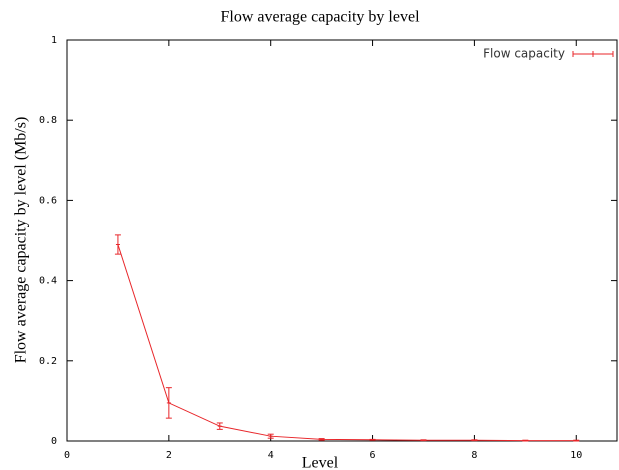 This screenshot has width=619, height=470. Describe the element at coordinates (524, 54) in the screenshot. I see `legend-label: Flow capacity` at that location.